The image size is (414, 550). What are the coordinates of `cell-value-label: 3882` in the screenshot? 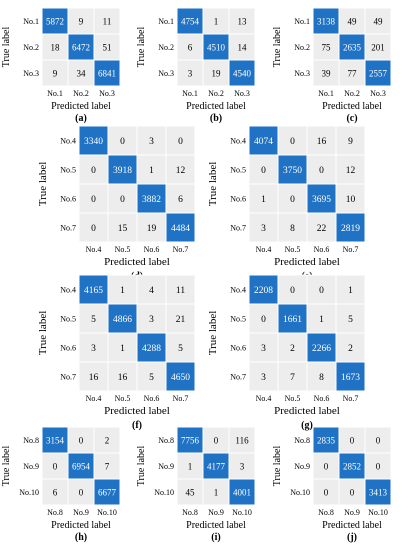 It's located at (151, 200).